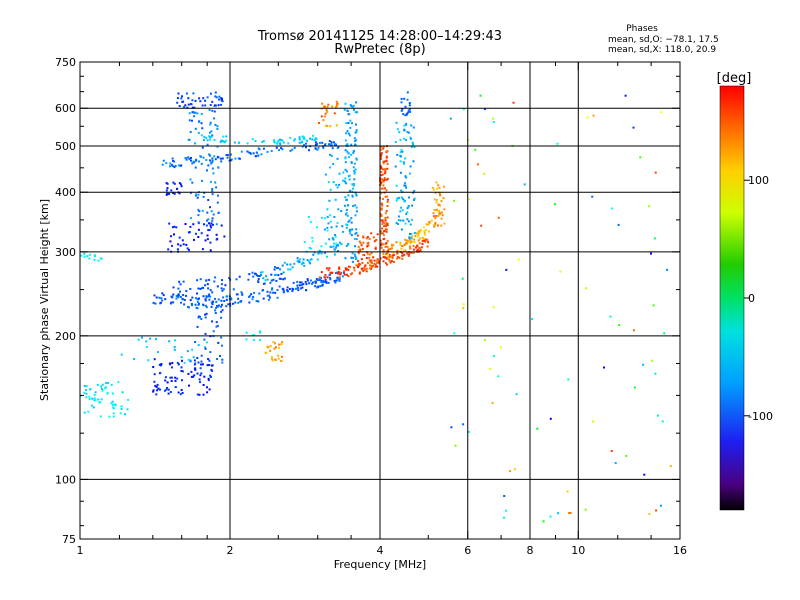 This screenshot has width=800, height=600. I want to click on y-tick-label: 750, so click(65, 62).